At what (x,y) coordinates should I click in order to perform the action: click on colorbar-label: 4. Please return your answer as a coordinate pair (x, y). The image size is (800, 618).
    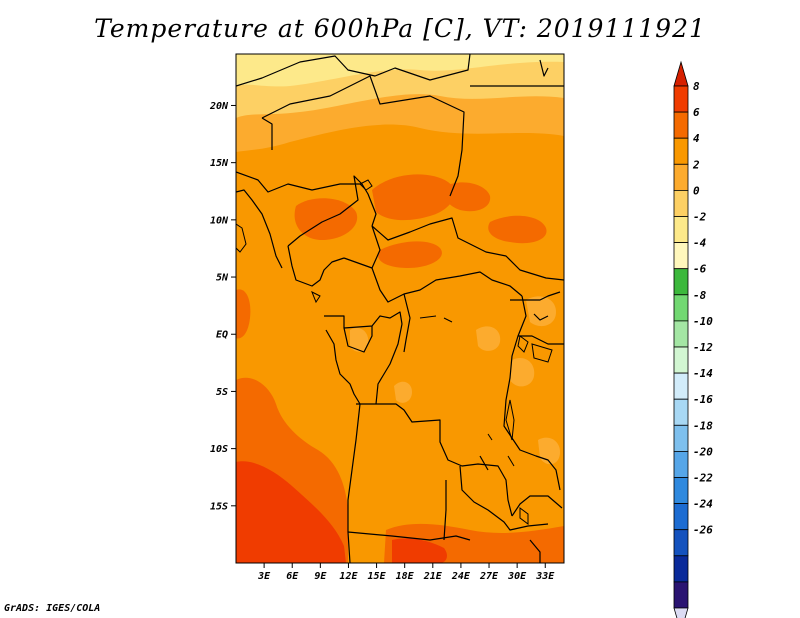
    Looking at the image, I should click on (696, 138).